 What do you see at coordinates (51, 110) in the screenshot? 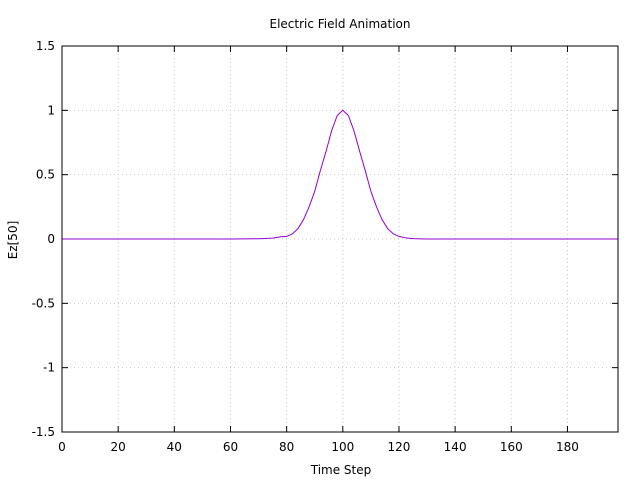
I see `y-tick-label: 1` at bounding box center [51, 110].